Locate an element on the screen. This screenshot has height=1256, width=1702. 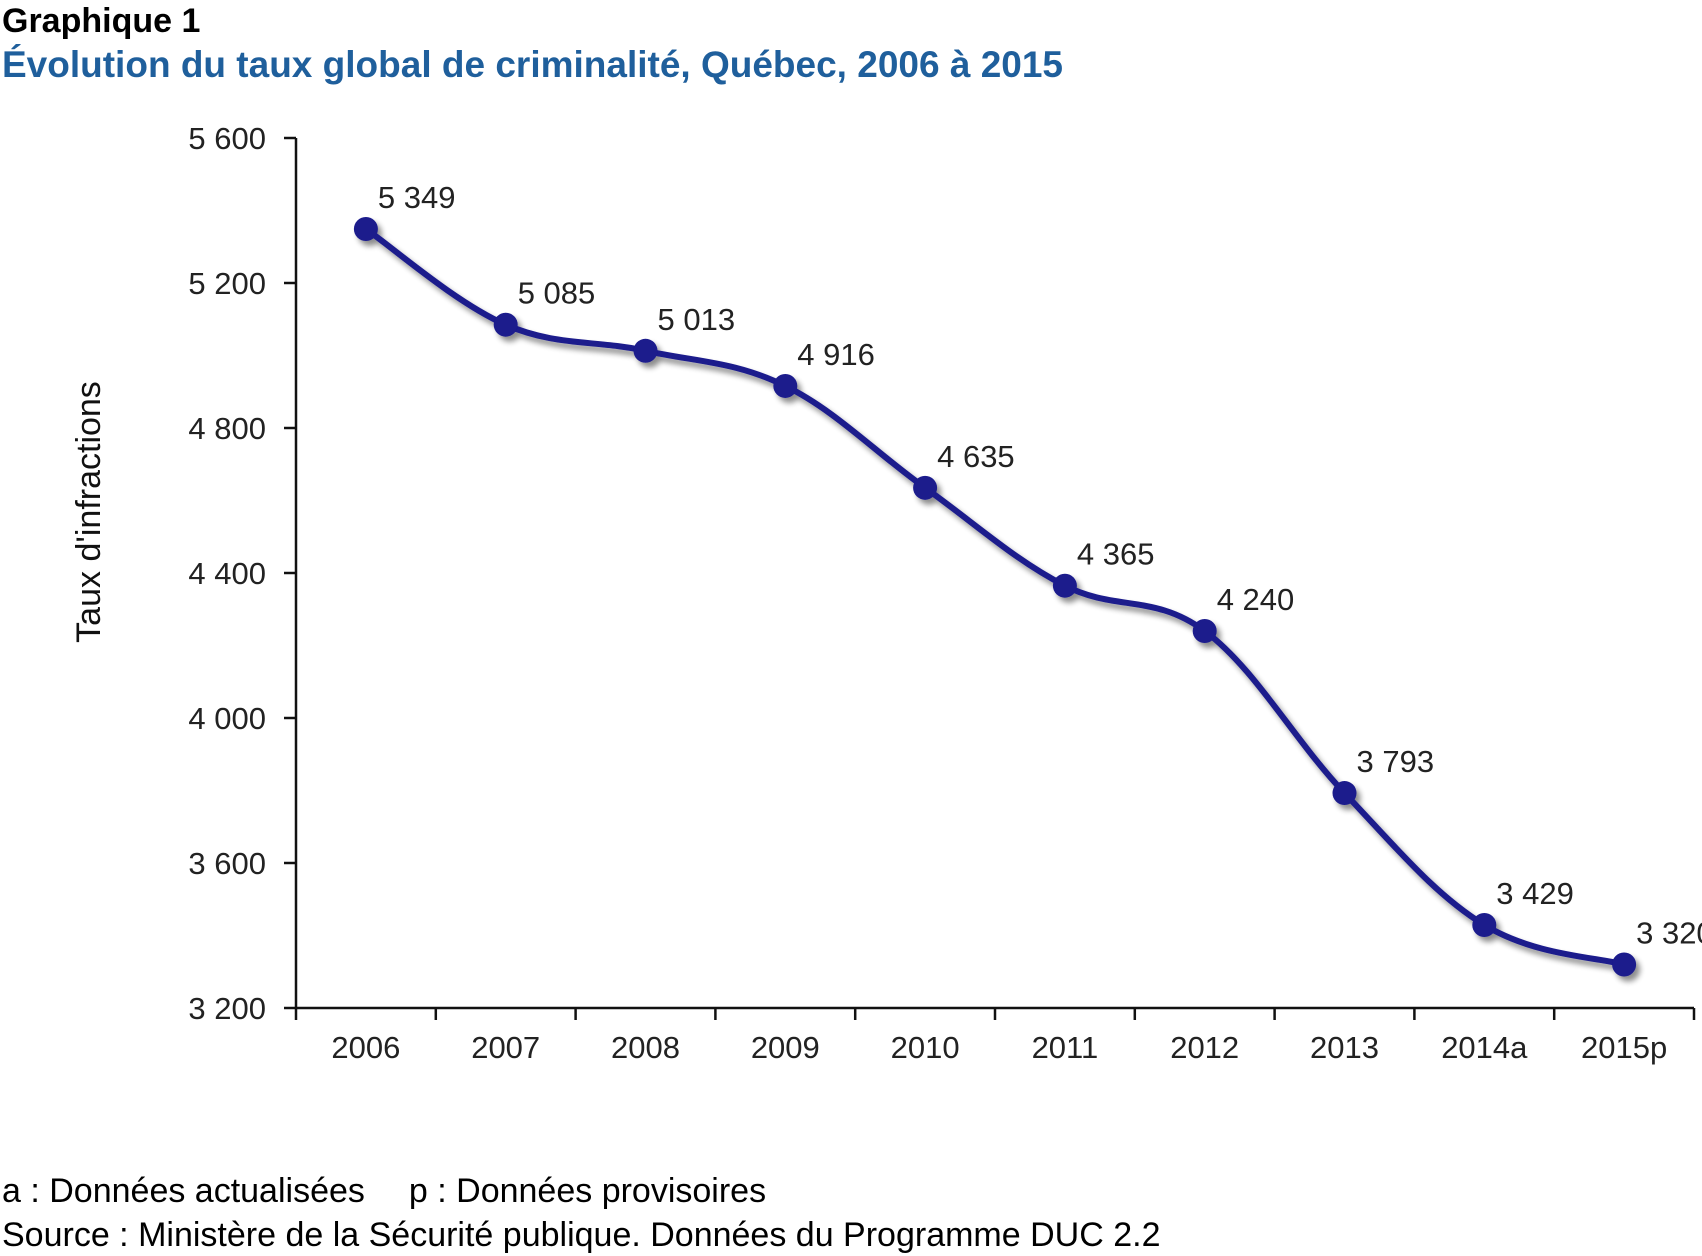
y-tick-label: 4 400 is located at coordinates (227, 573).